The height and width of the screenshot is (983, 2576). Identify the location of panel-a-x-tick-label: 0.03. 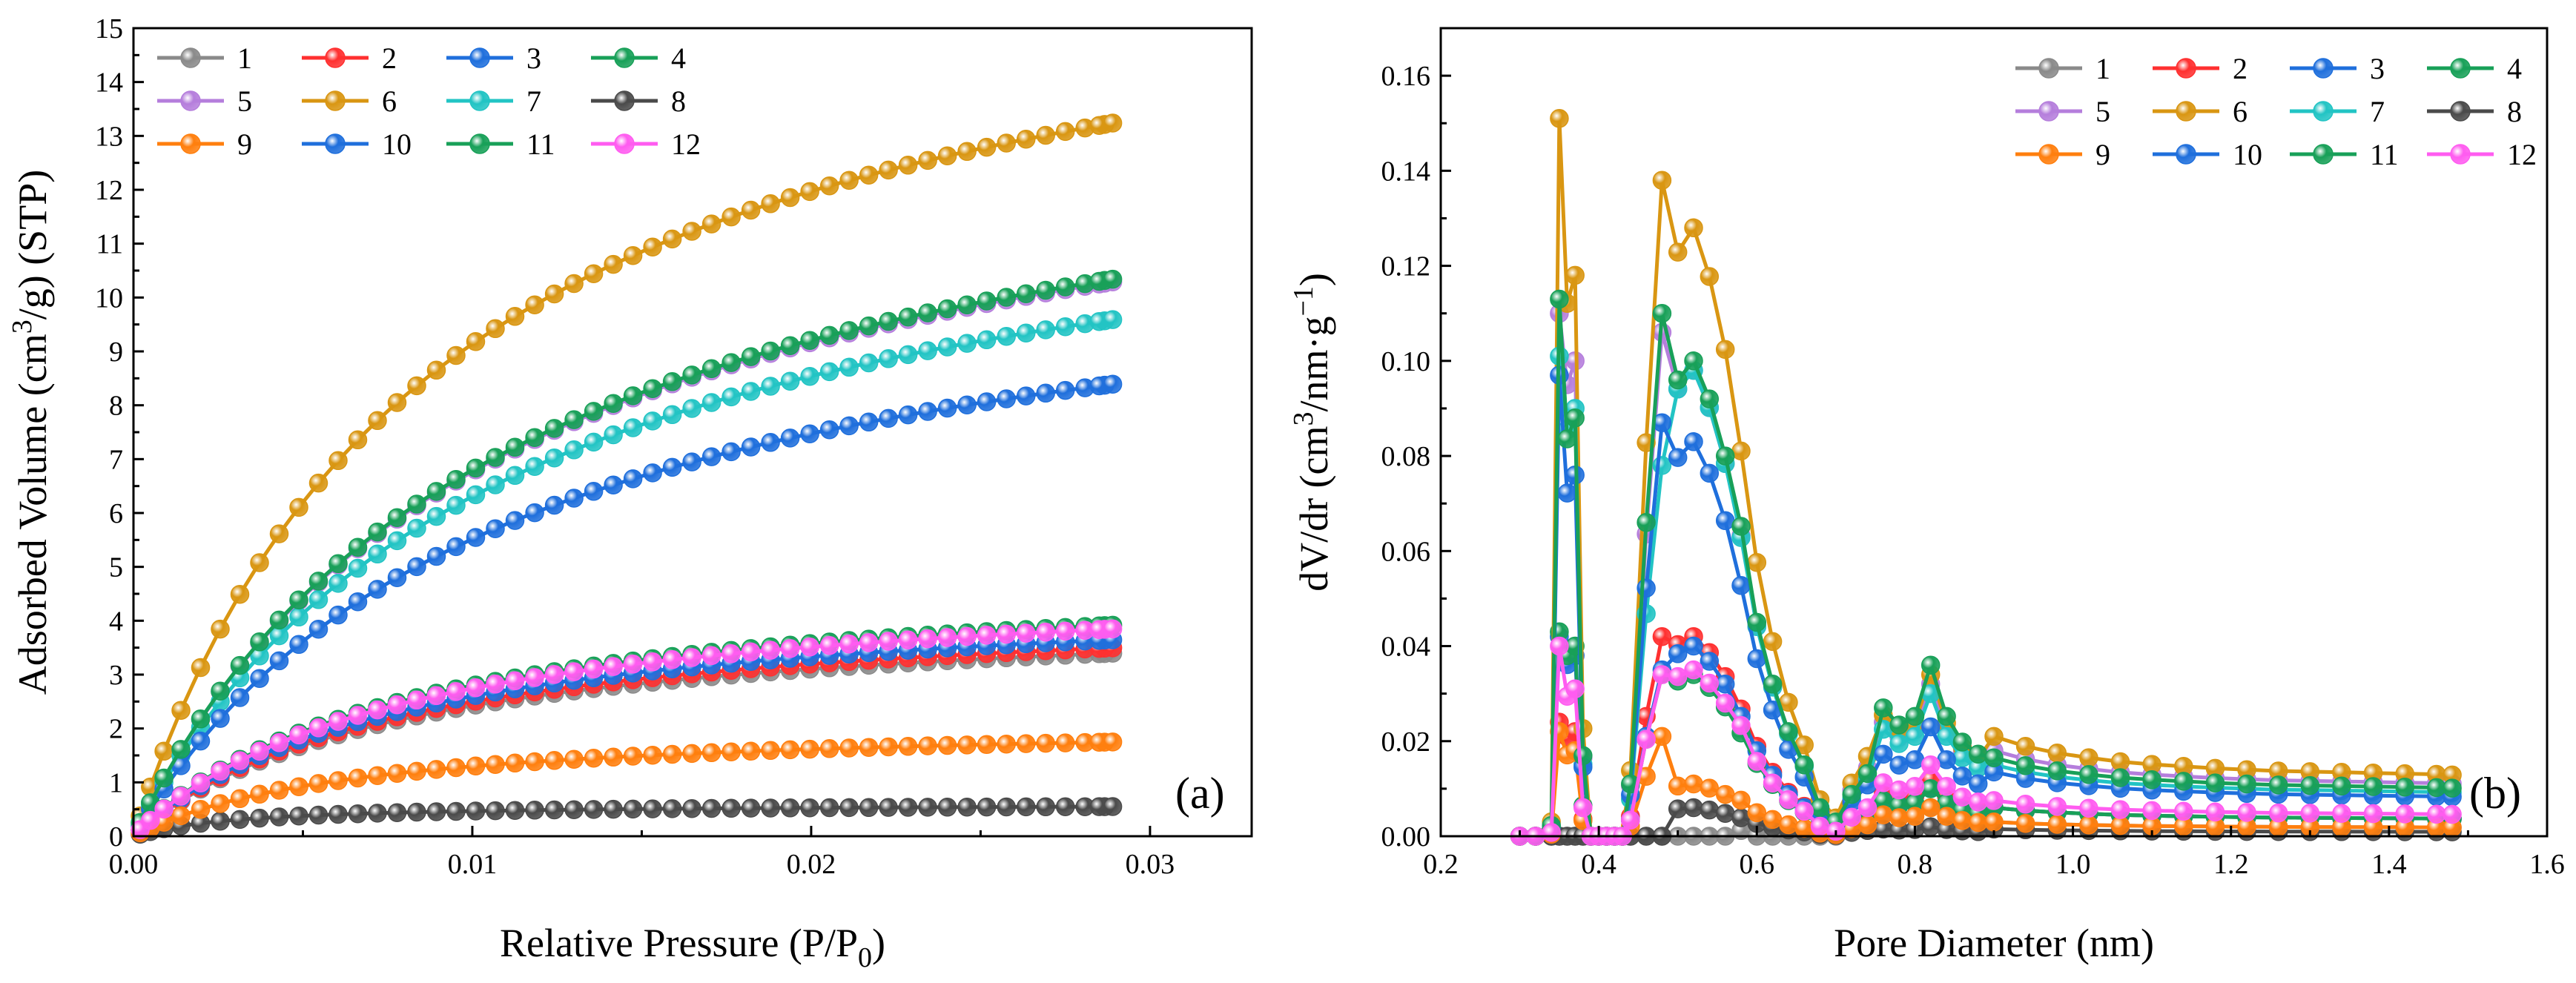
(1150, 864).